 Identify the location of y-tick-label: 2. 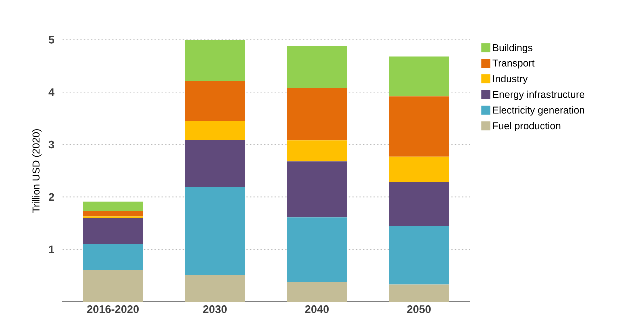
(51, 197).